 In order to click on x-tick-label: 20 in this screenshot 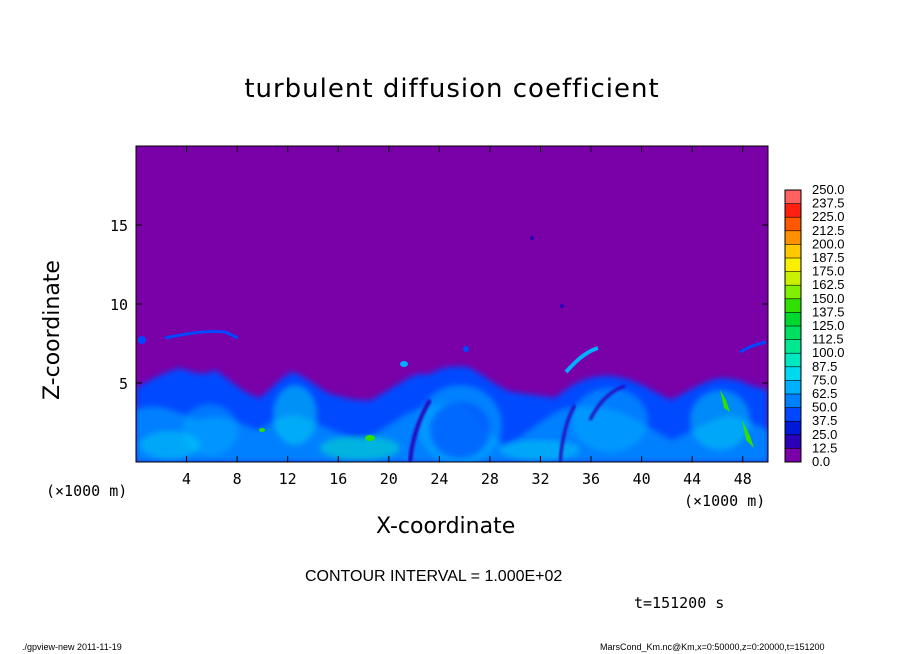, I will do `click(389, 479)`.